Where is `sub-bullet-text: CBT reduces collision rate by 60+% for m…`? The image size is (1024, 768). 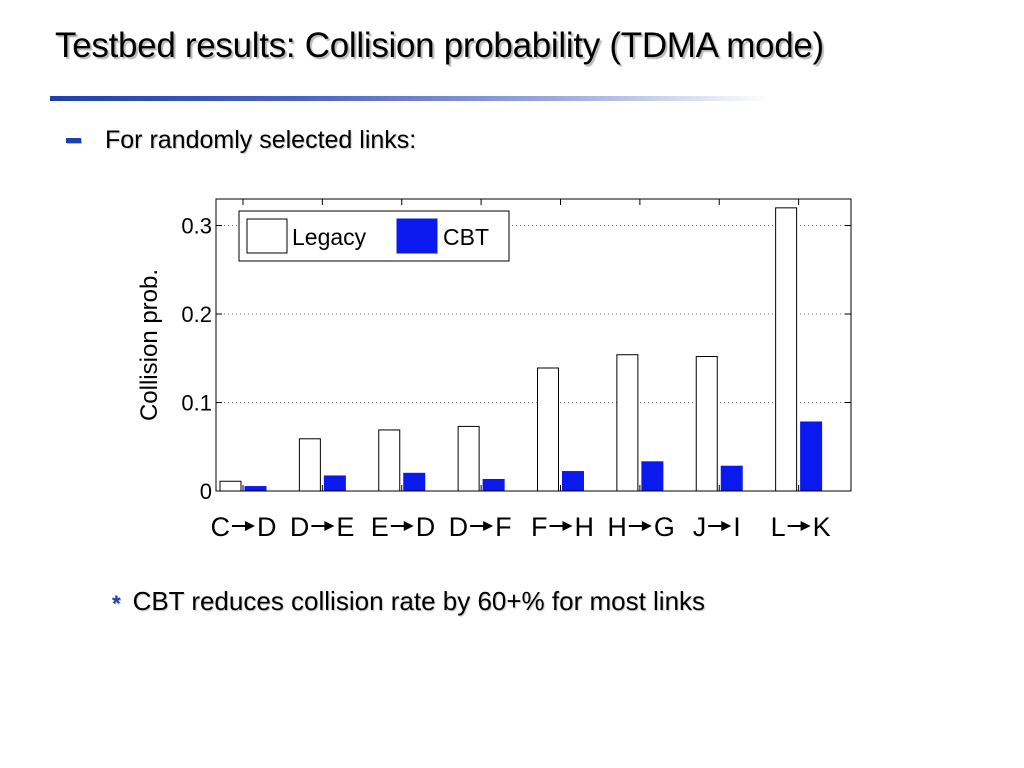
sub-bullet-text: CBT reduces collision rate by 60+% for m… is located at coordinates (419, 601).